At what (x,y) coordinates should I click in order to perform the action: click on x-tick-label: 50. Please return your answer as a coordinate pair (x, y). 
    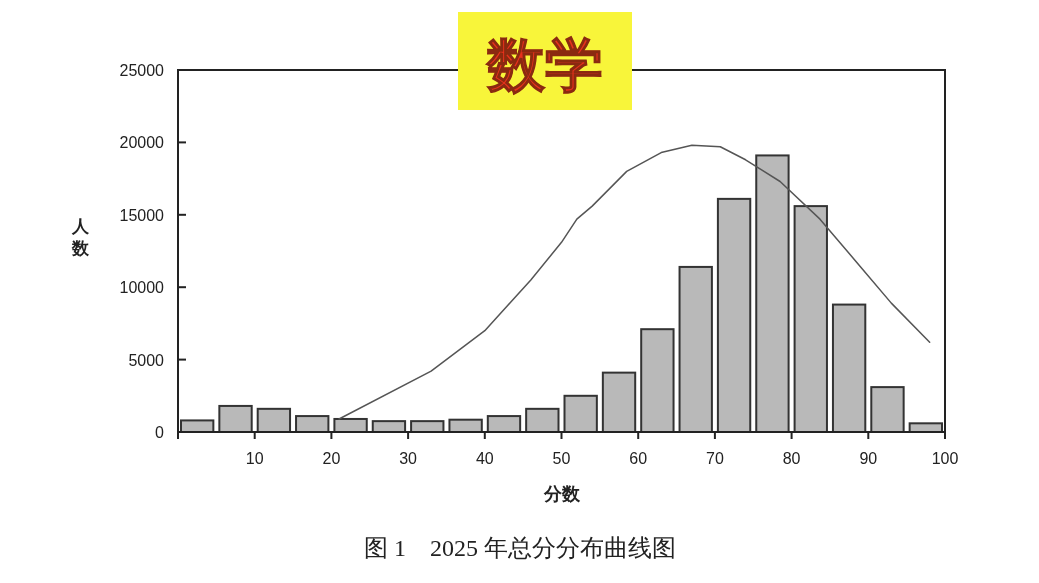
    Looking at the image, I should click on (561, 458).